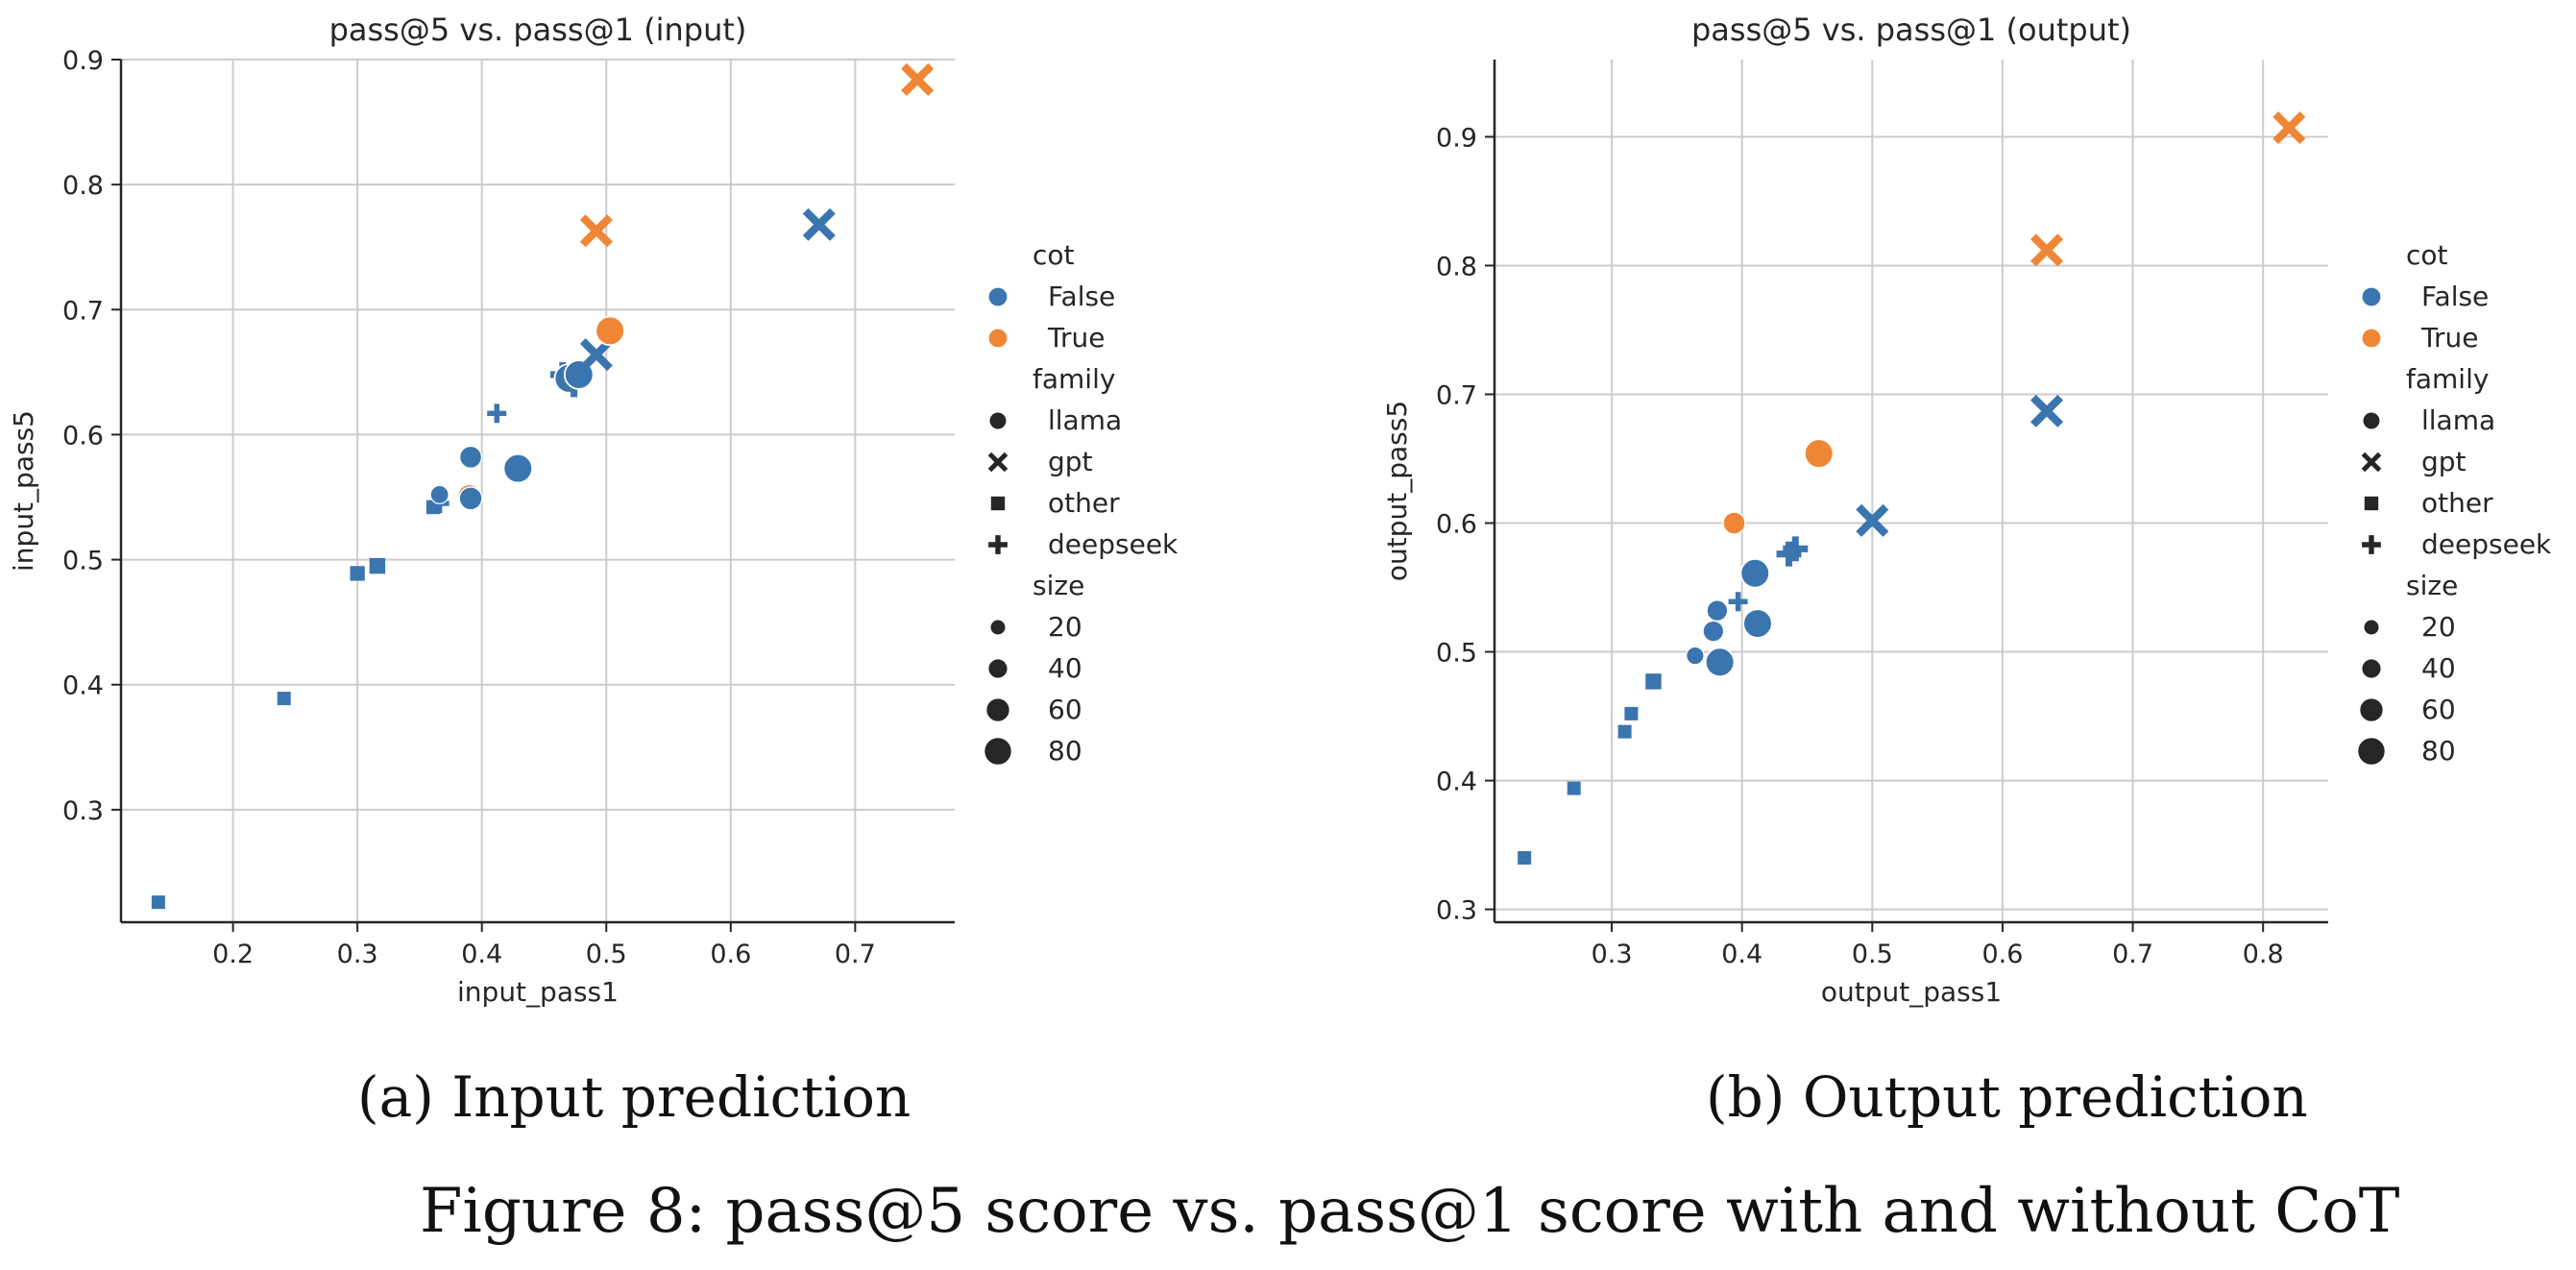 This screenshot has height=1270, width=2576. Describe the element at coordinates (1074, 379) in the screenshot. I see `legend-title: family` at that location.